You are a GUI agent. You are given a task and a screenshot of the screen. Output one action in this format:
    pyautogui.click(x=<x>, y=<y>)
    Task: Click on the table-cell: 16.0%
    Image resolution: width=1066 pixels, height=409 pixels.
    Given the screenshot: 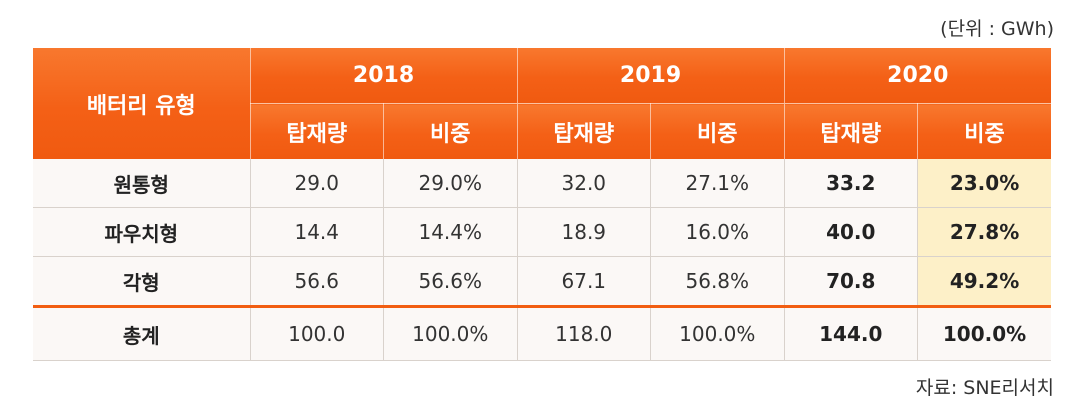 What is the action you would take?
    pyautogui.click(x=717, y=232)
    